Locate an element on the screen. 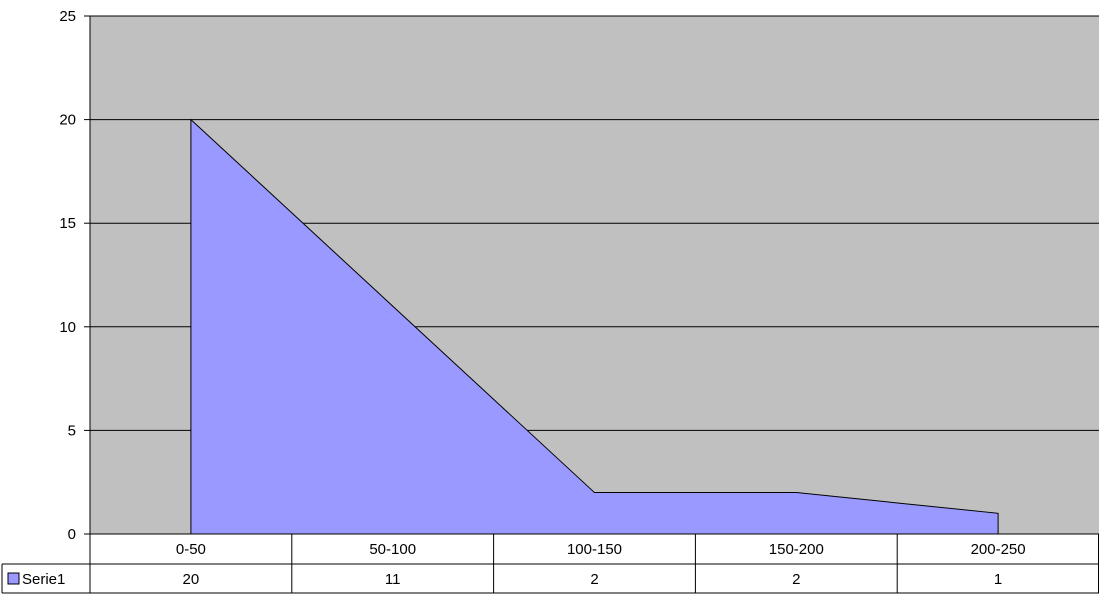 This screenshot has width=1099, height=594. y-tick-label: 5 is located at coordinates (72, 430).